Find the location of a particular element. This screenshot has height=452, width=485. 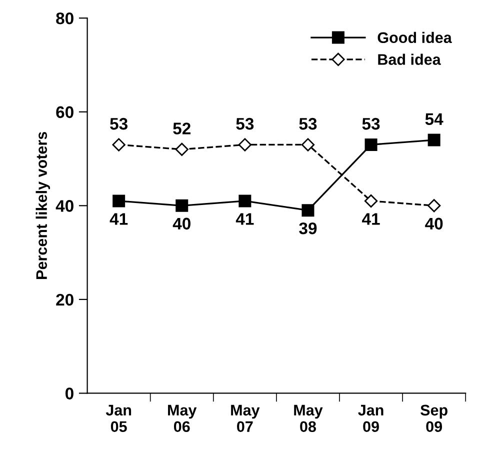

y-tick-label: 0 is located at coordinates (69, 394).